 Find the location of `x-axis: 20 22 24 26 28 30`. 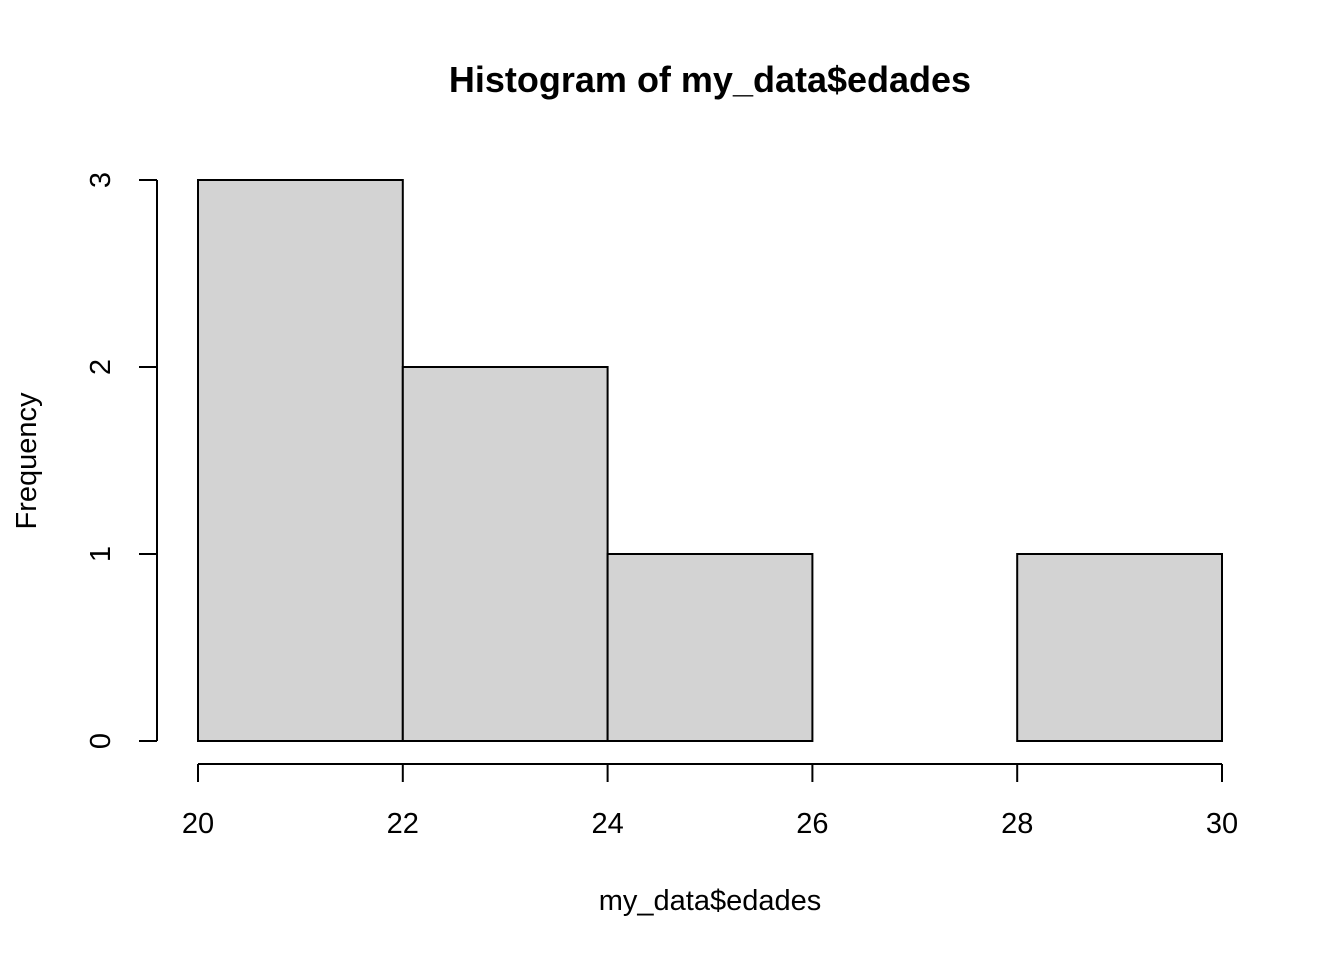

x-axis: 20 22 24 26 28 30 is located at coordinates (710, 801).